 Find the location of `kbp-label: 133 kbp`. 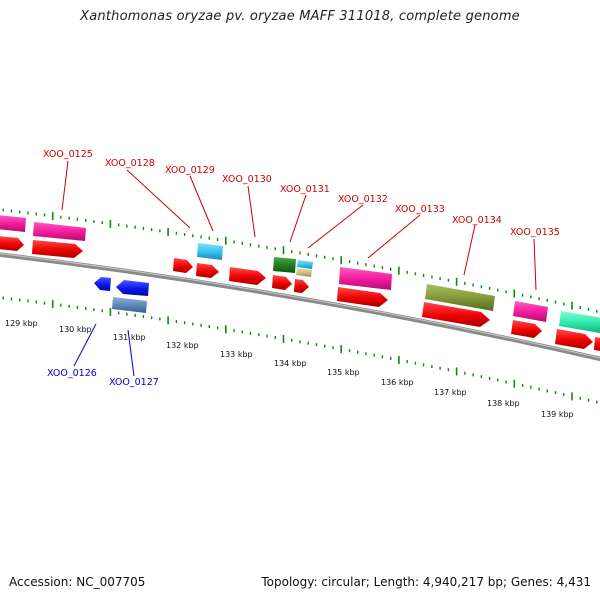

kbp-label: 133 kbp is located at coordinates (236, 354).